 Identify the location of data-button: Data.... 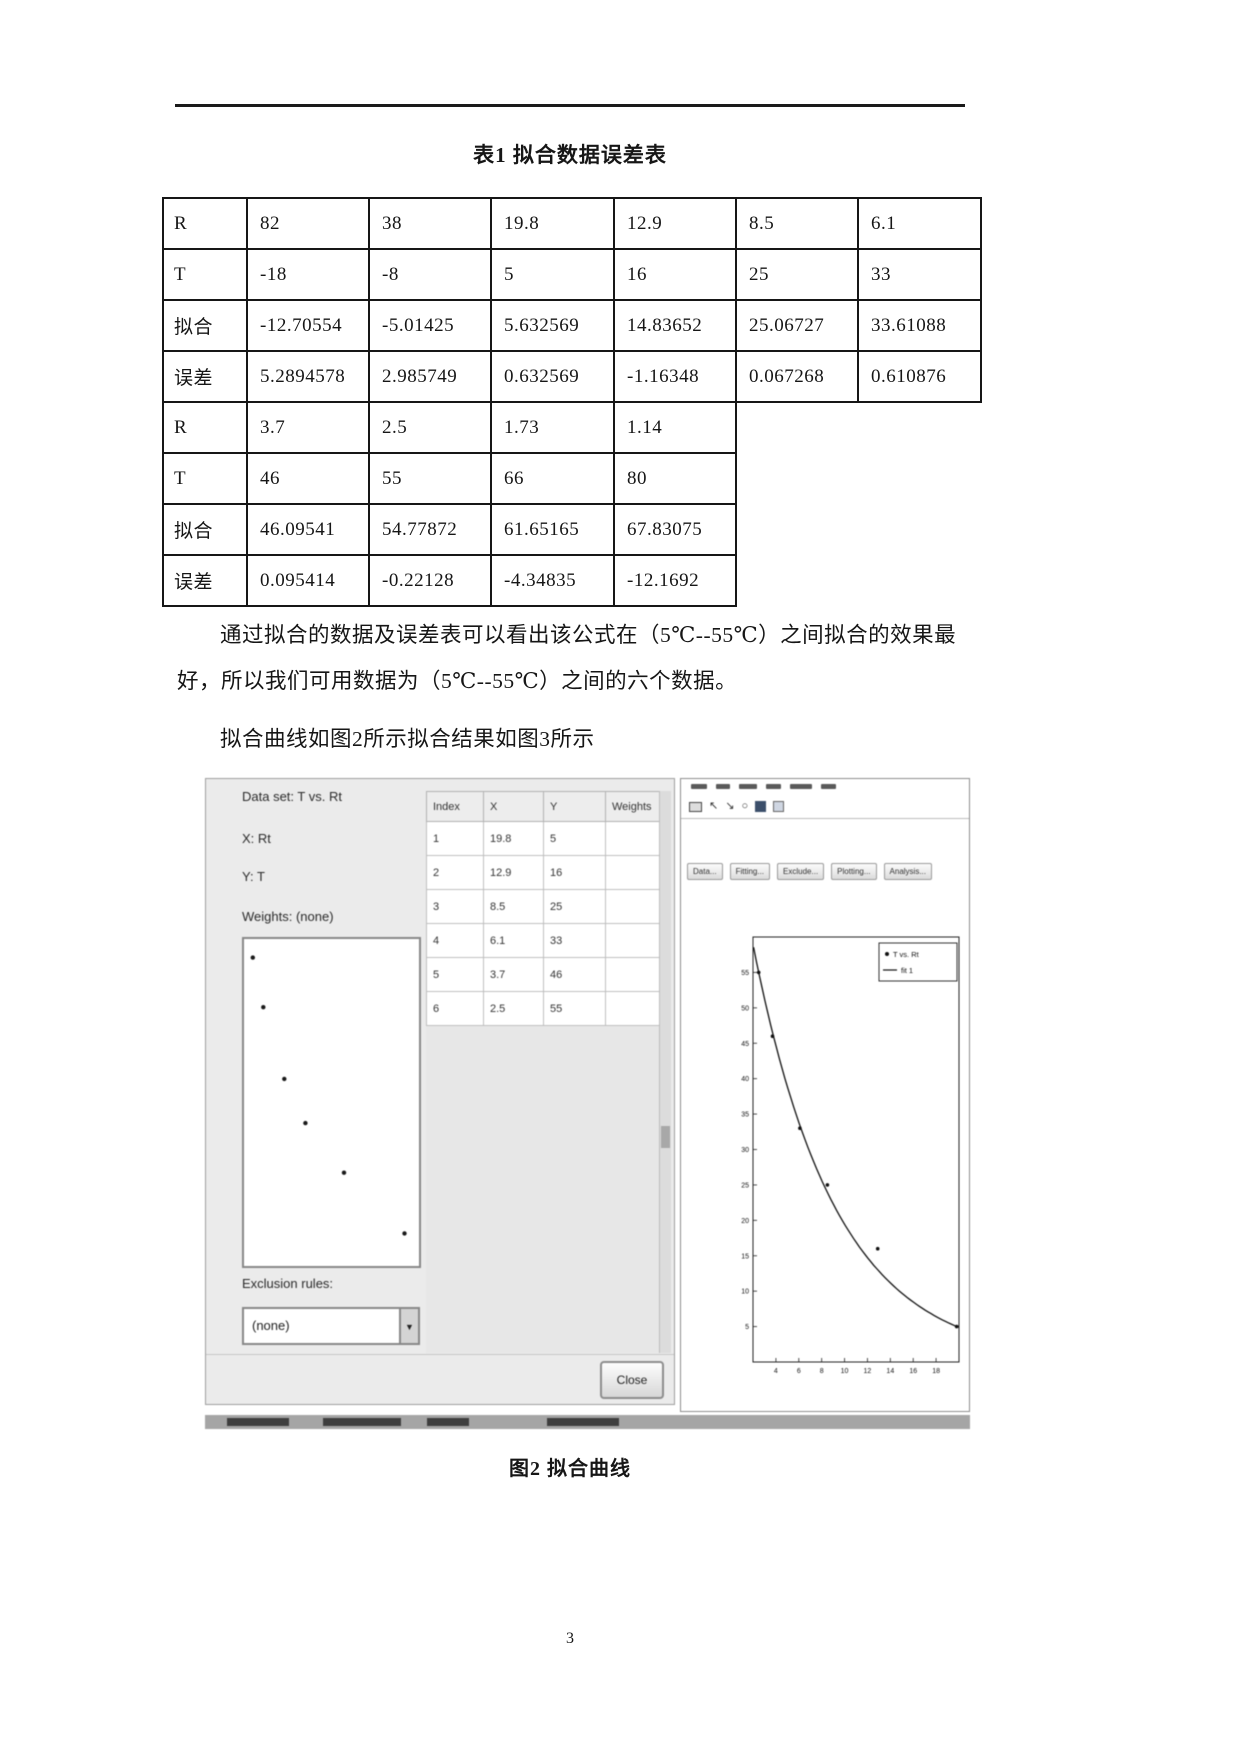
(705, 871).